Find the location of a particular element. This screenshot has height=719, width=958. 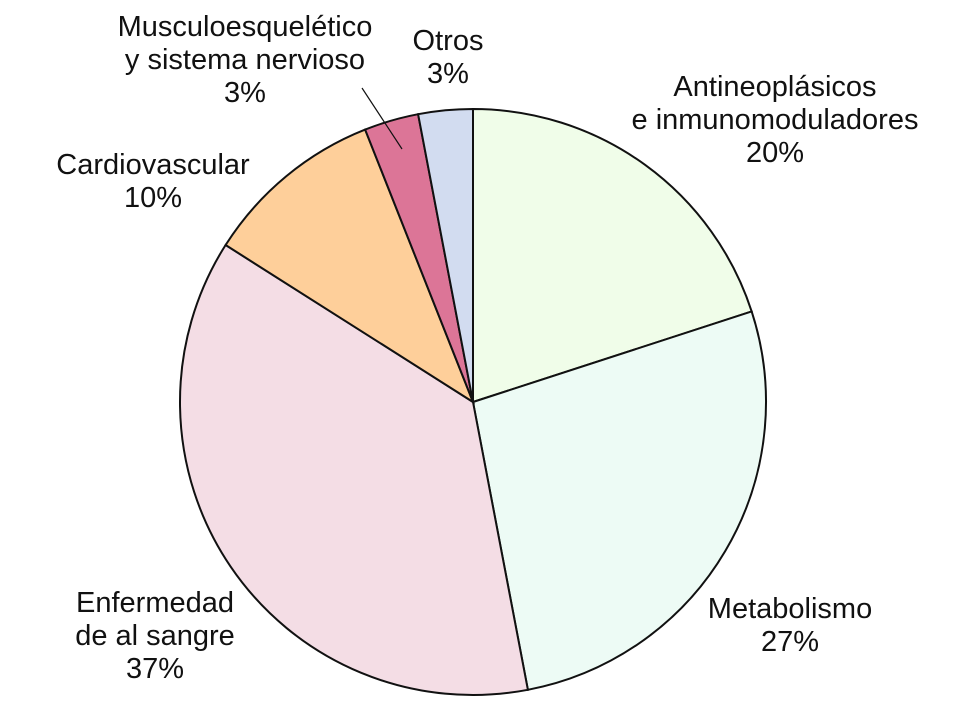

slice-label-musculoesqueletico-y-sistema-nervioso: Musculoesquelético y sistema nervioso 3% is located at coordinates (245, 60).